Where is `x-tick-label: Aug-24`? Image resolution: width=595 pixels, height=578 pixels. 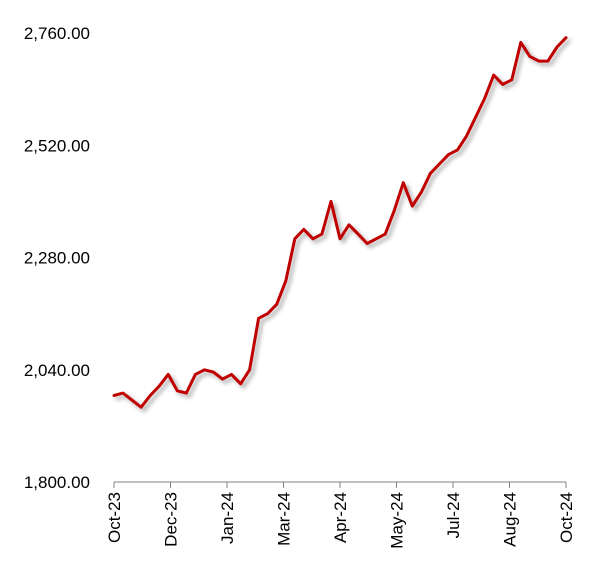 x-tick-label: Aug-24 is located at coordinates (510, 519).